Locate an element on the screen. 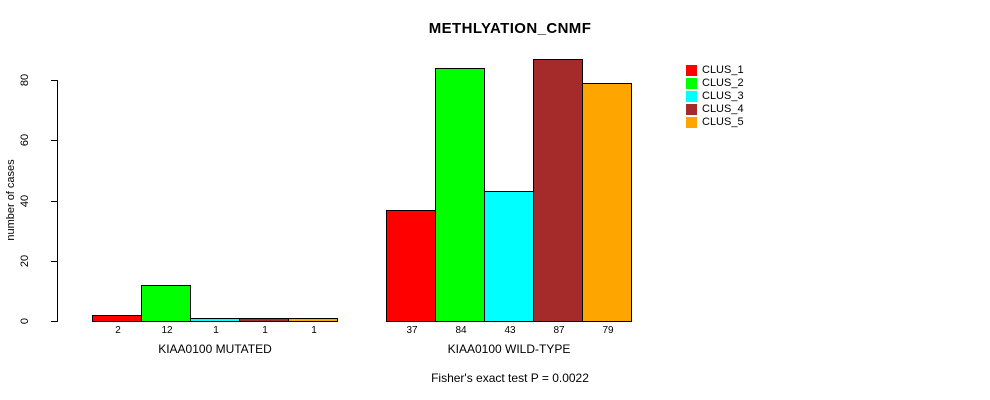 This screenshot has height=400, width=990. group-label: KIAA0100 WILD-TYPE is located at coordinates (509, 349).